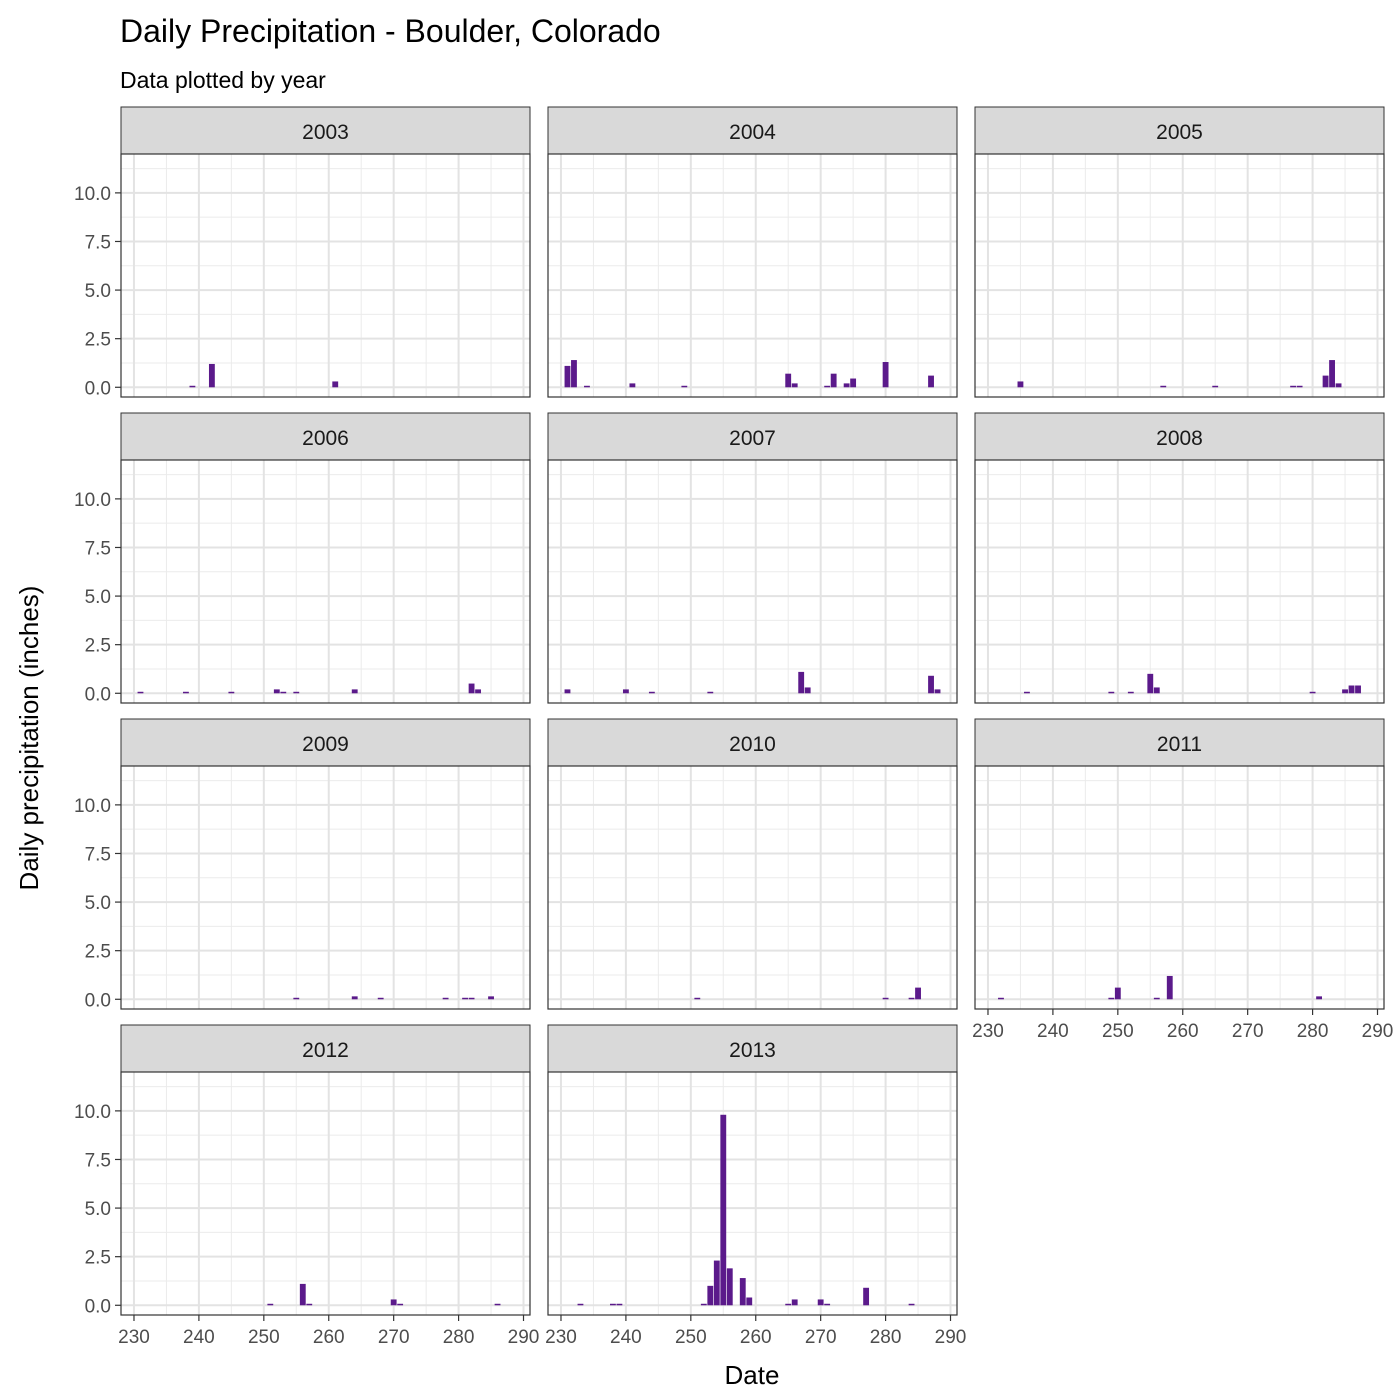 Image resolution: width=1400 pixels, height=1400 pixels. I want to click on facet-label: 2009, so click(325, 744).